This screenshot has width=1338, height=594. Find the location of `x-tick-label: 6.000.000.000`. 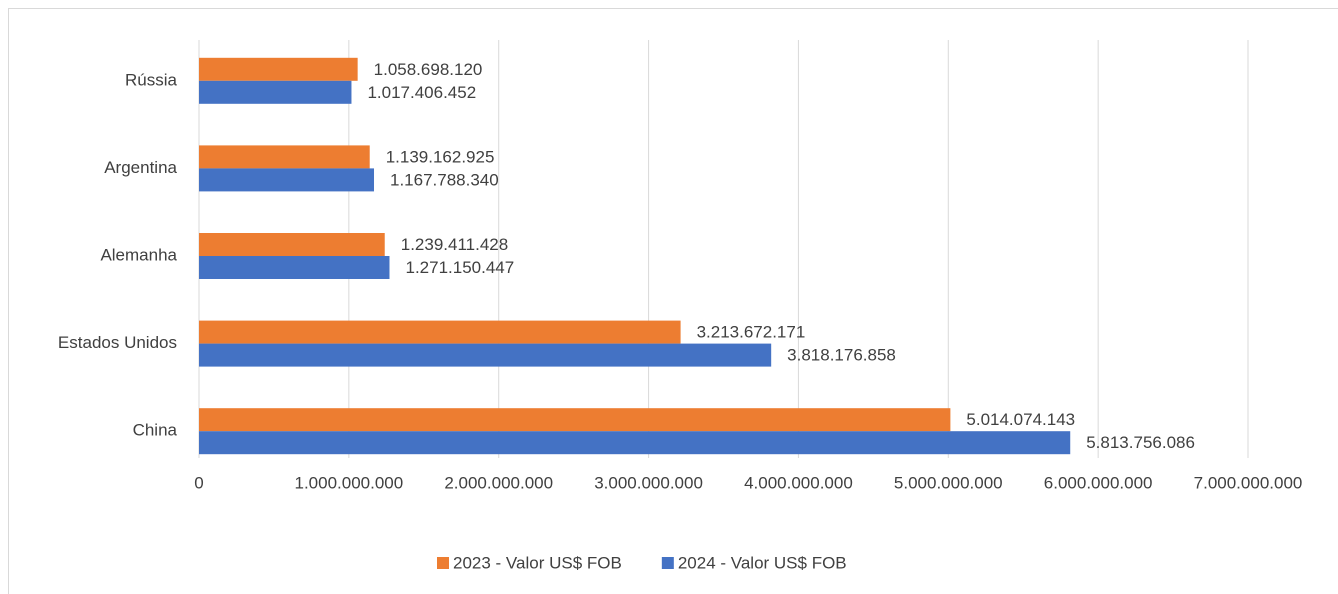

x-tick-label: 6.000.000.000 is located at coordinates (1098, 482).